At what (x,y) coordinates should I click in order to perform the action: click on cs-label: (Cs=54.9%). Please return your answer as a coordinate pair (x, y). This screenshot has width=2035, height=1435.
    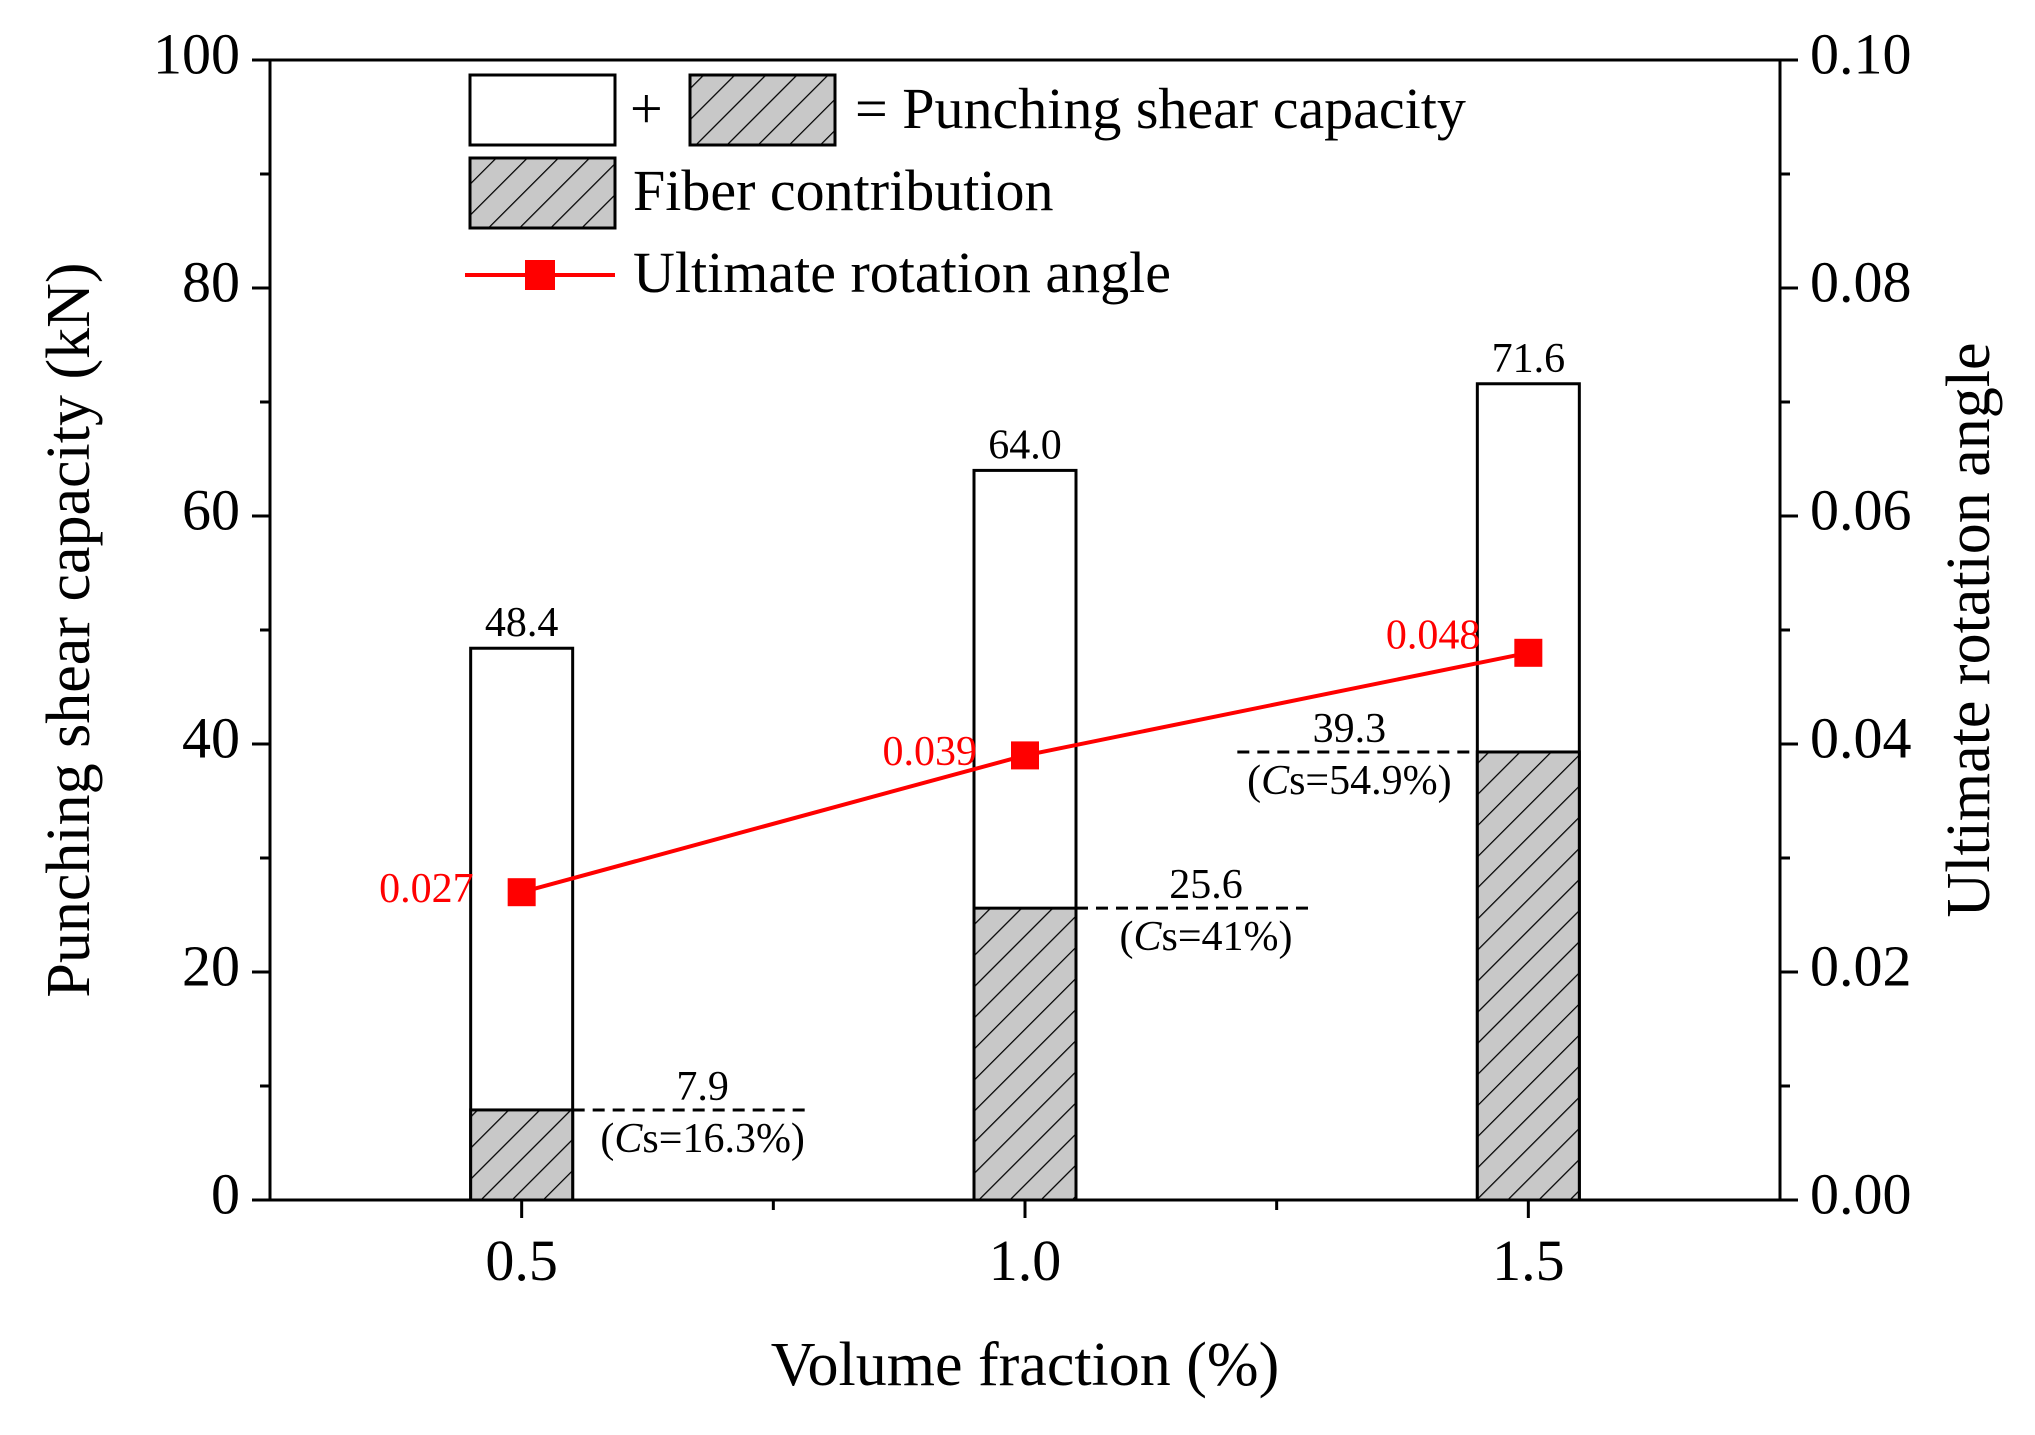
    Looking at the image, I should click on (1349, 781).